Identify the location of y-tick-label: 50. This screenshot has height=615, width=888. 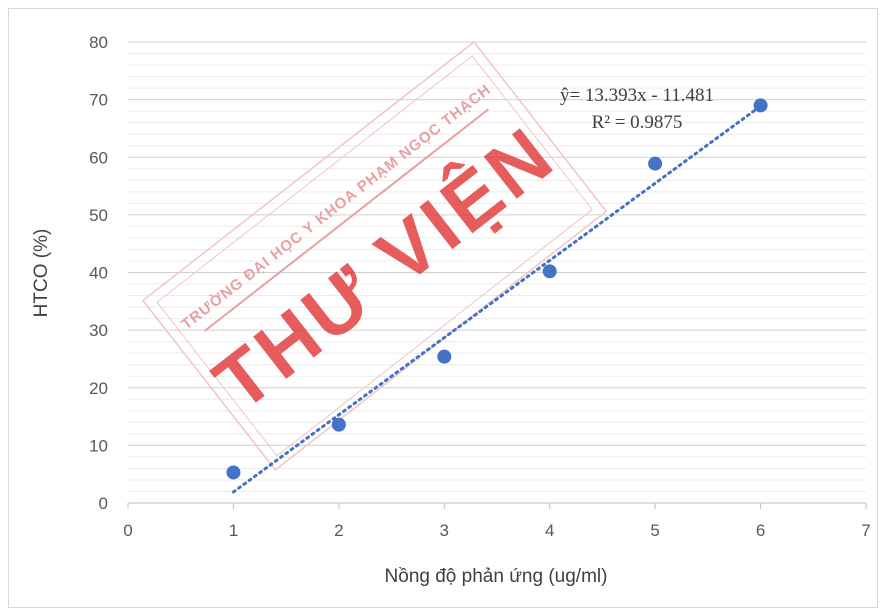
(98, 215).